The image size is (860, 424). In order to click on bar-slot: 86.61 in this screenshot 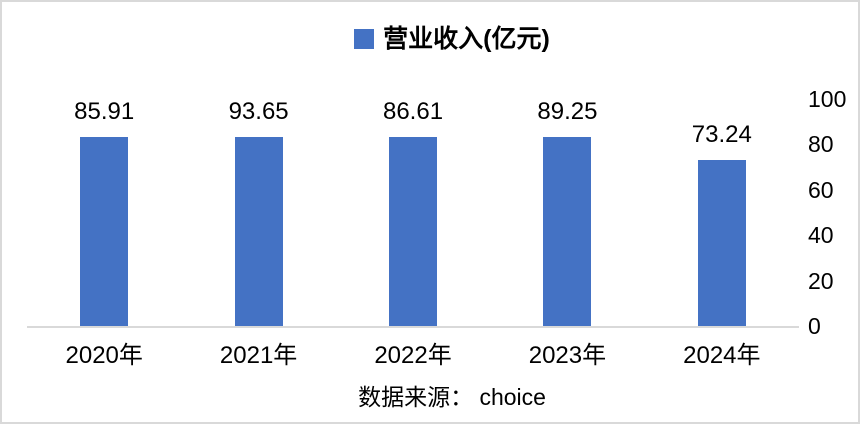, I will do `click(413, 212)`.